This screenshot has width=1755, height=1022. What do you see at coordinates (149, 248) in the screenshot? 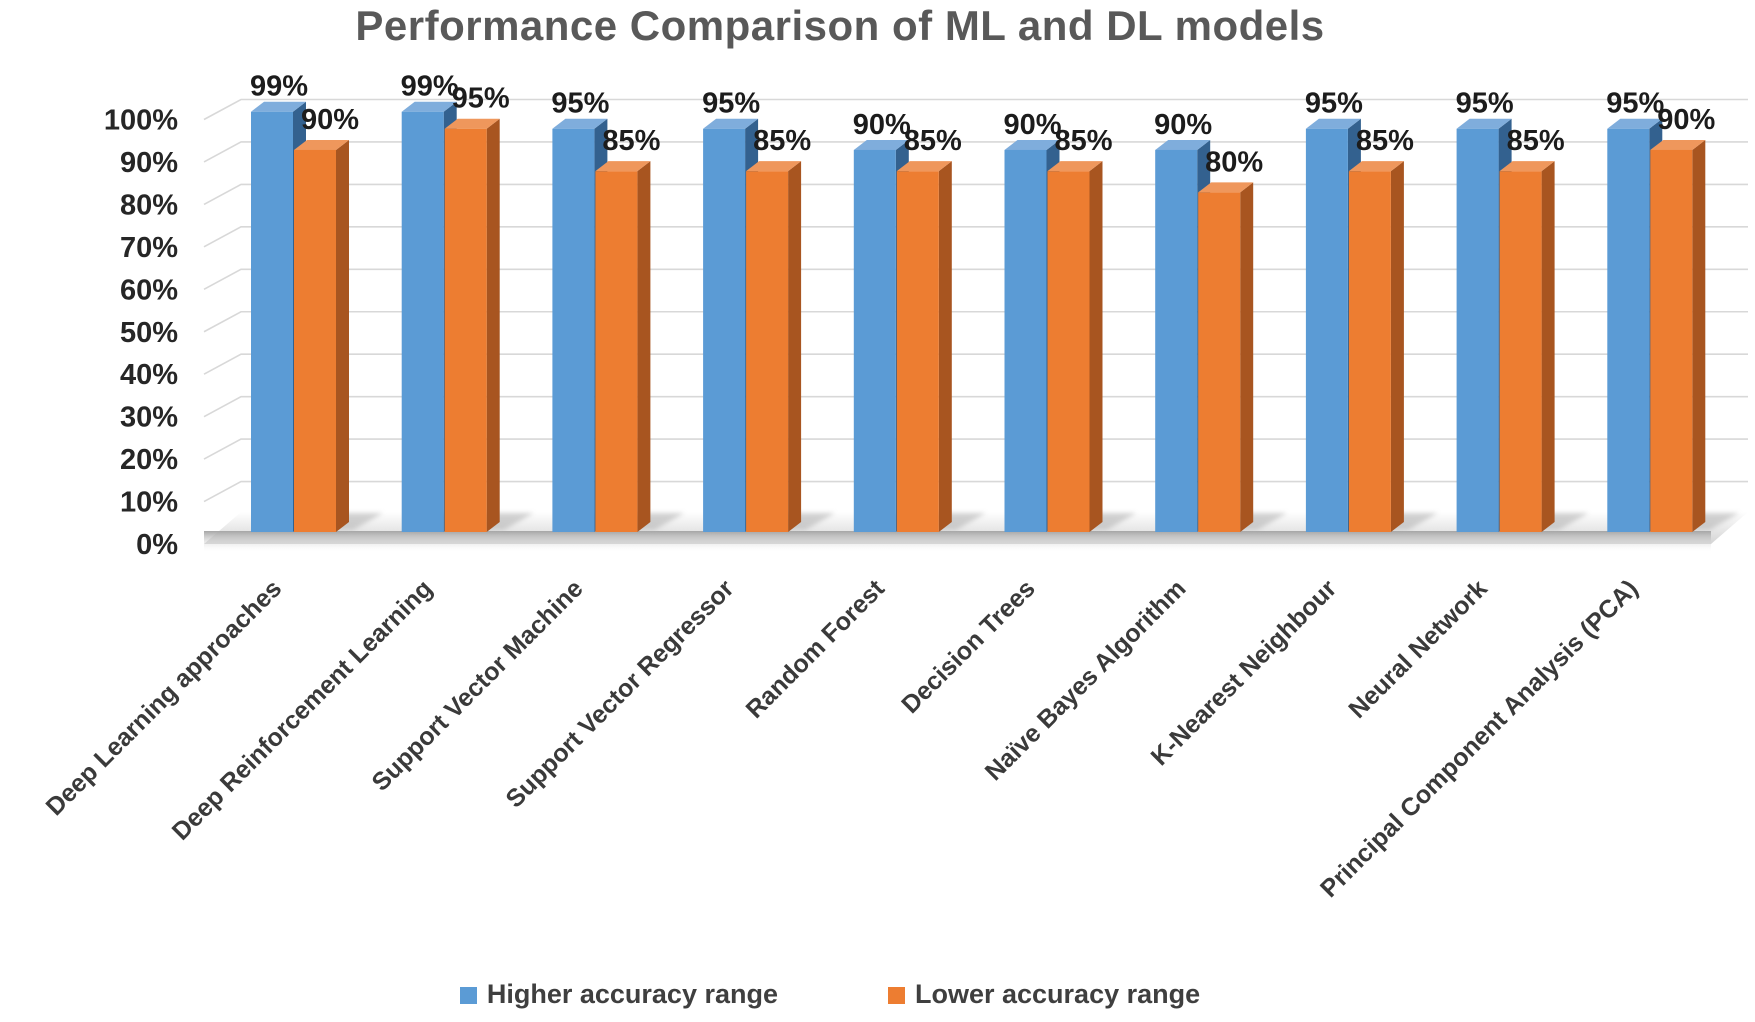
I see `y-tick-70: 70%` at bounding box center [149, 248].